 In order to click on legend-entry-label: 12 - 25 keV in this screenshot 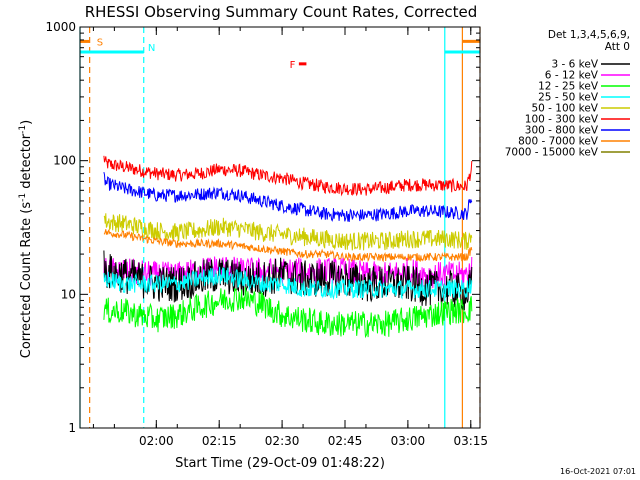, I will do `click(568, 87)`.